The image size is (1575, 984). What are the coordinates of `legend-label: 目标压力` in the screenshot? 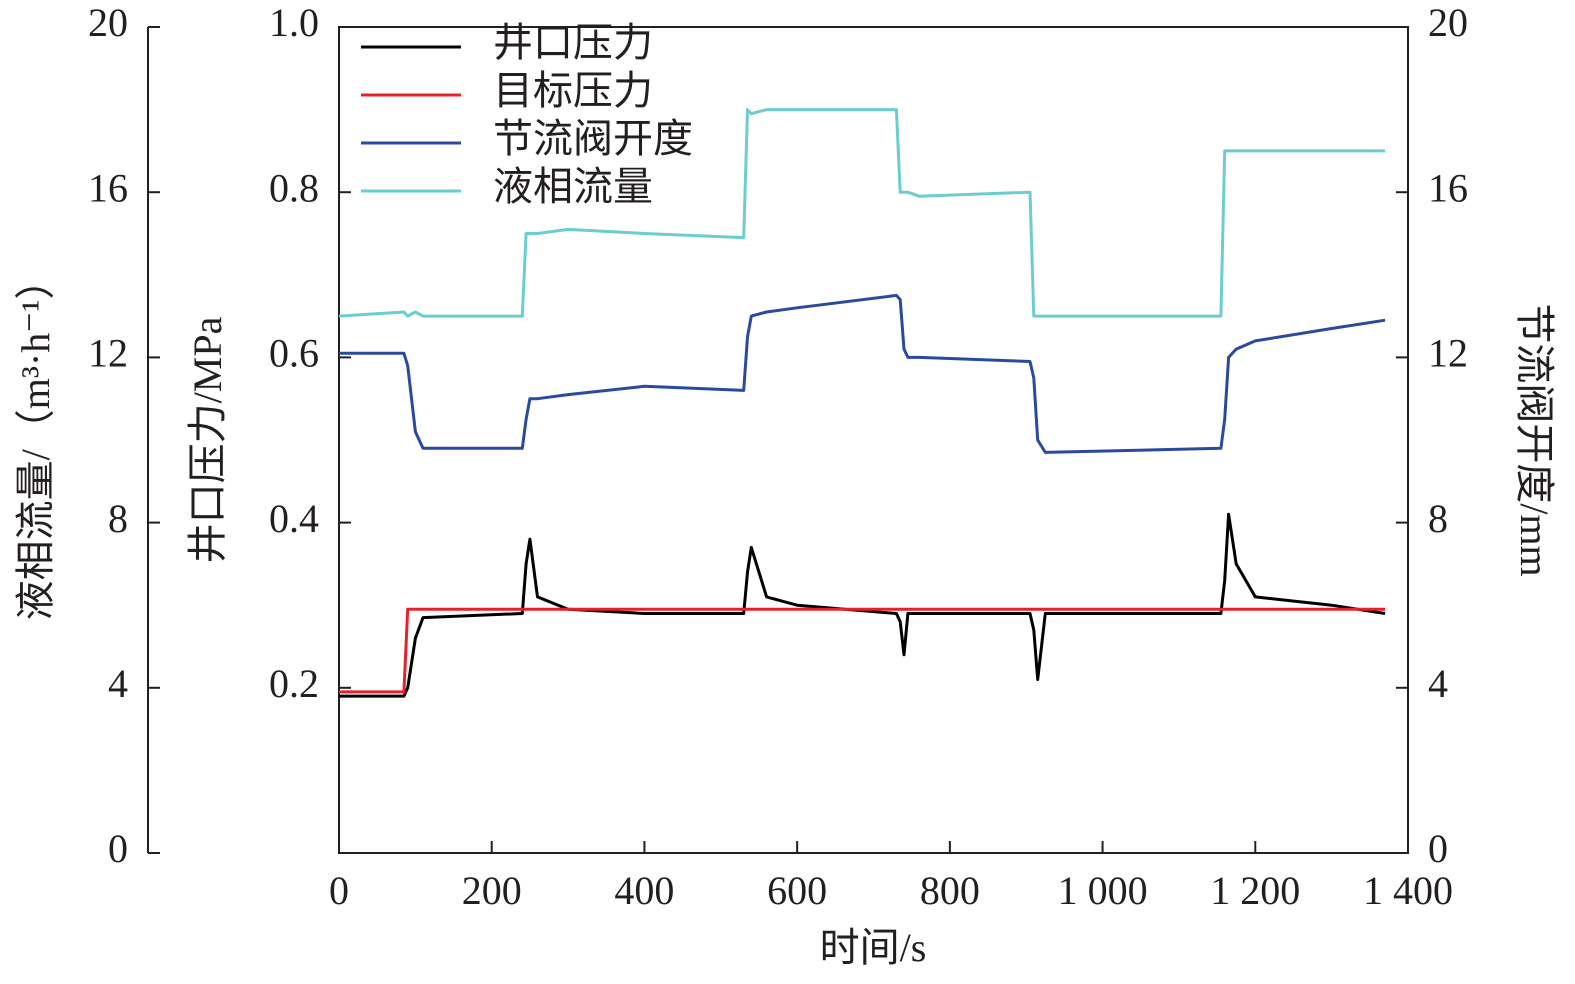 It's located at (573, 90).